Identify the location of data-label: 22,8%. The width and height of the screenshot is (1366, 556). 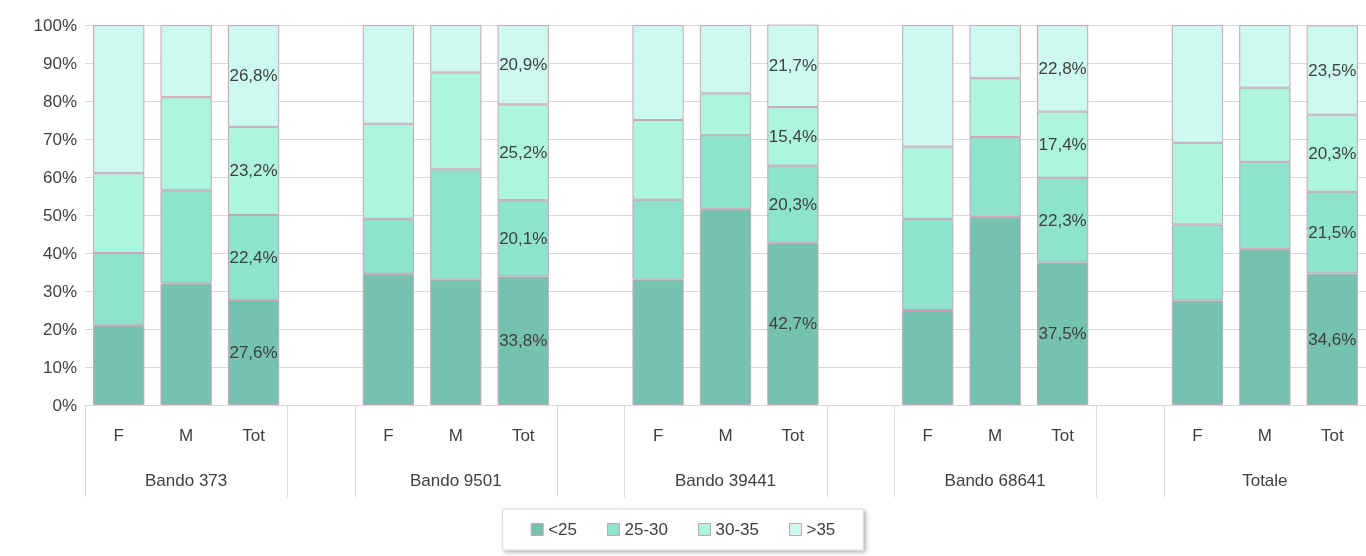
(1062, 68).